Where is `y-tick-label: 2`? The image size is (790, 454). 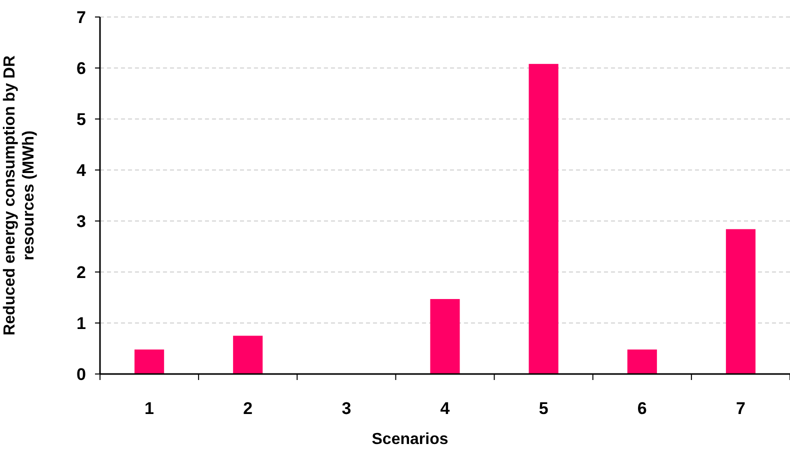 y-tick-label: 2 is located at coordinates (81, 272).